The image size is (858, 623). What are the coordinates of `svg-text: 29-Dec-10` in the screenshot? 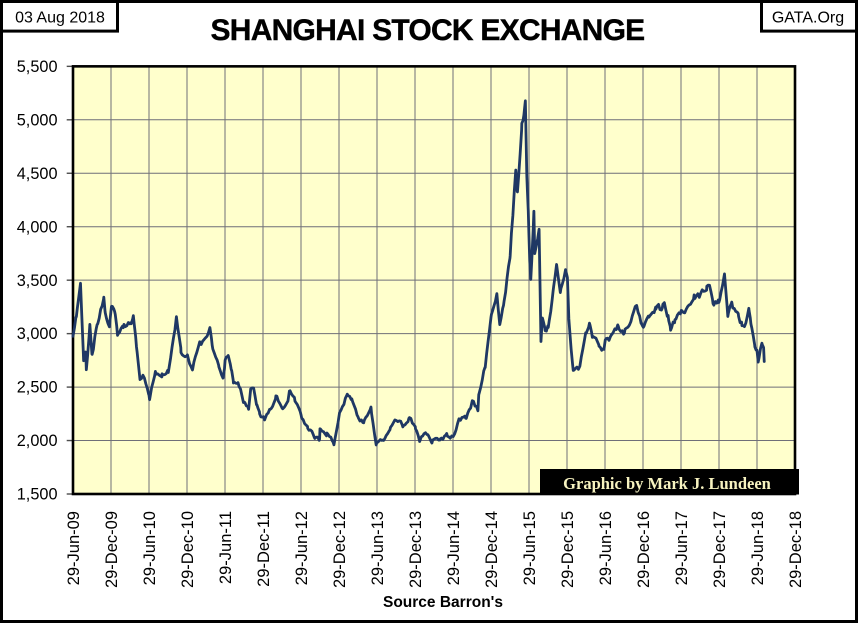 It's located at (188, 549).